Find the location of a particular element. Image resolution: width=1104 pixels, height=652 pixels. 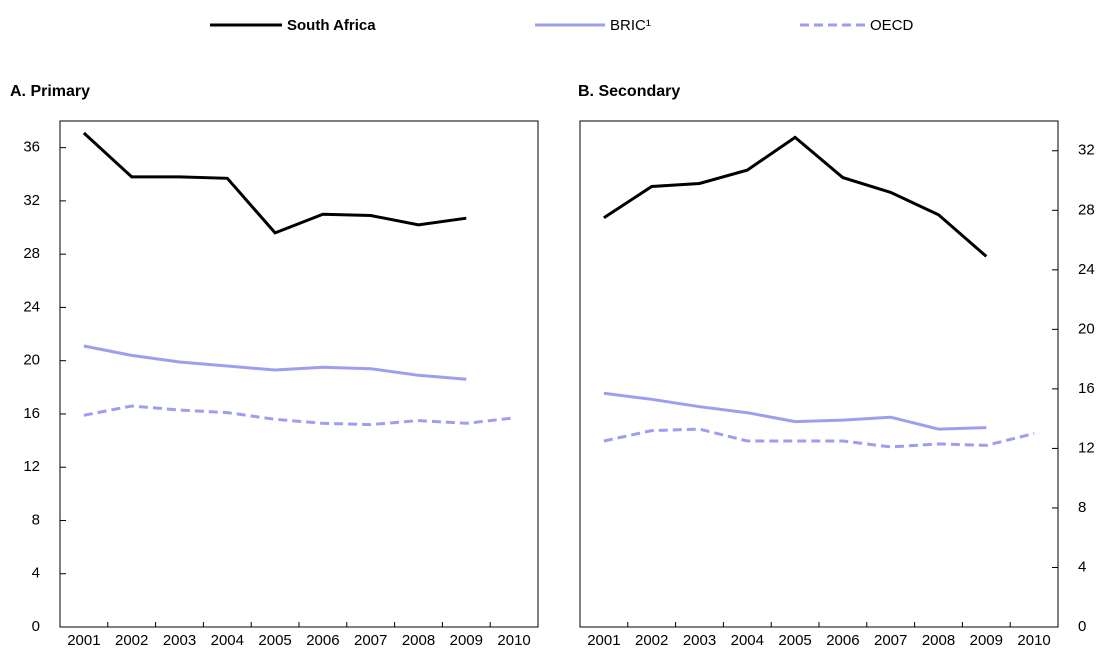

panel-title: A. Primary is located at coordinates (50, 91).